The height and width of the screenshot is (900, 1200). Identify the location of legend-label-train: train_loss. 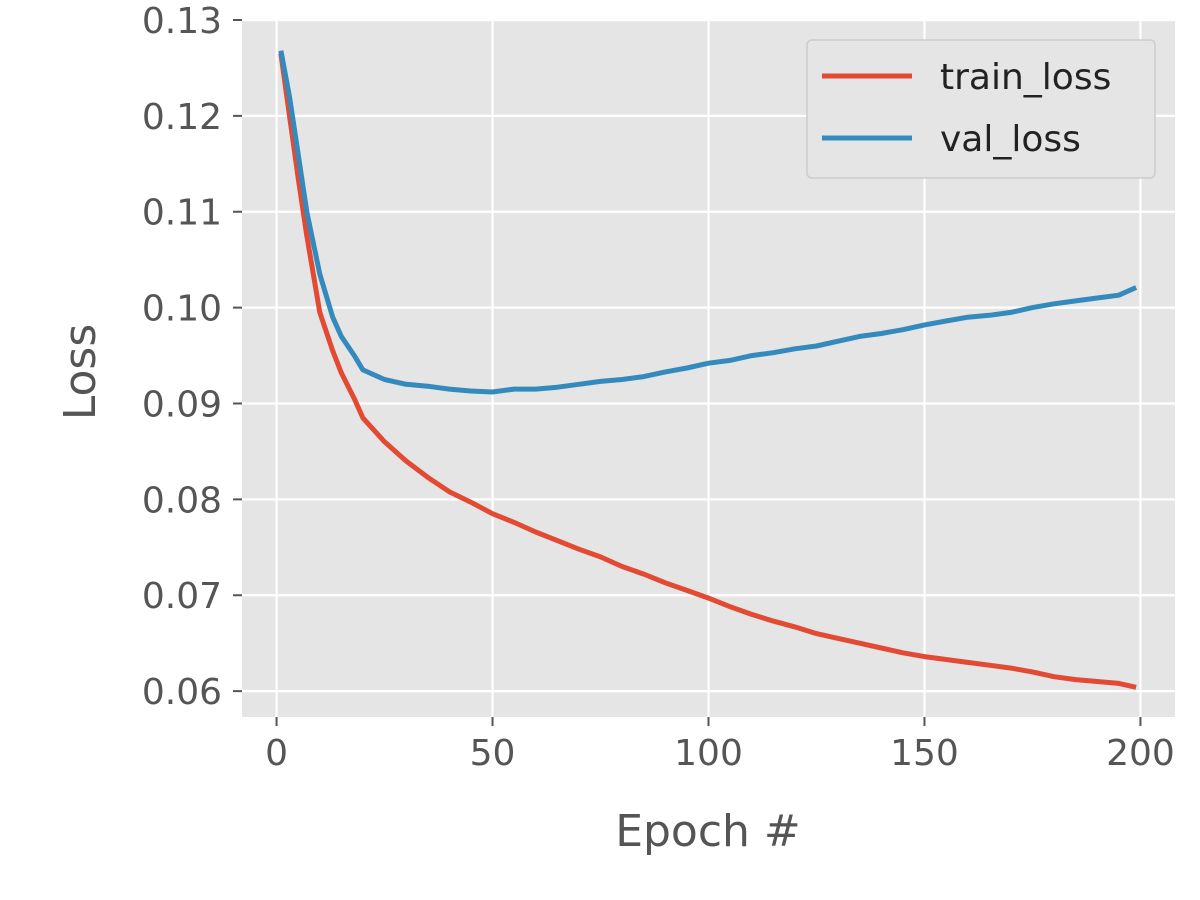
(1025, 77).